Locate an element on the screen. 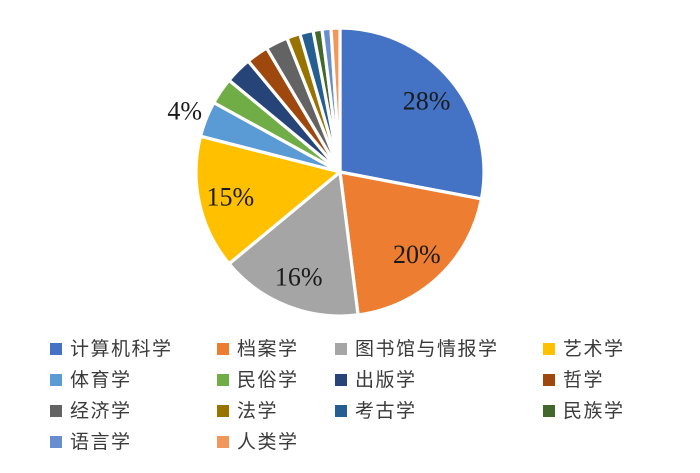 The image size is (700, 473). legend-item: 语言学 is located at coordinates (133, 441).